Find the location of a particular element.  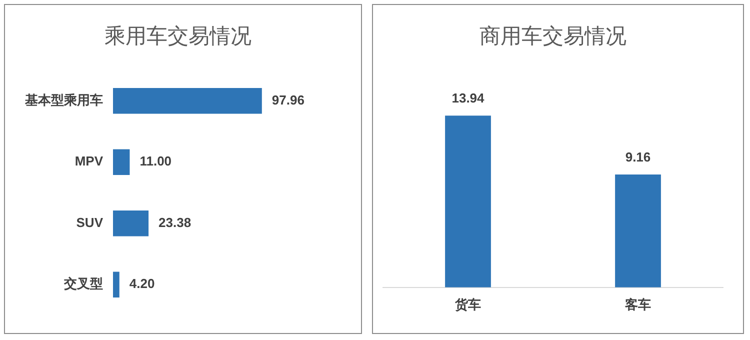

data-label: 13.94 is located at coordinates (469, 98).